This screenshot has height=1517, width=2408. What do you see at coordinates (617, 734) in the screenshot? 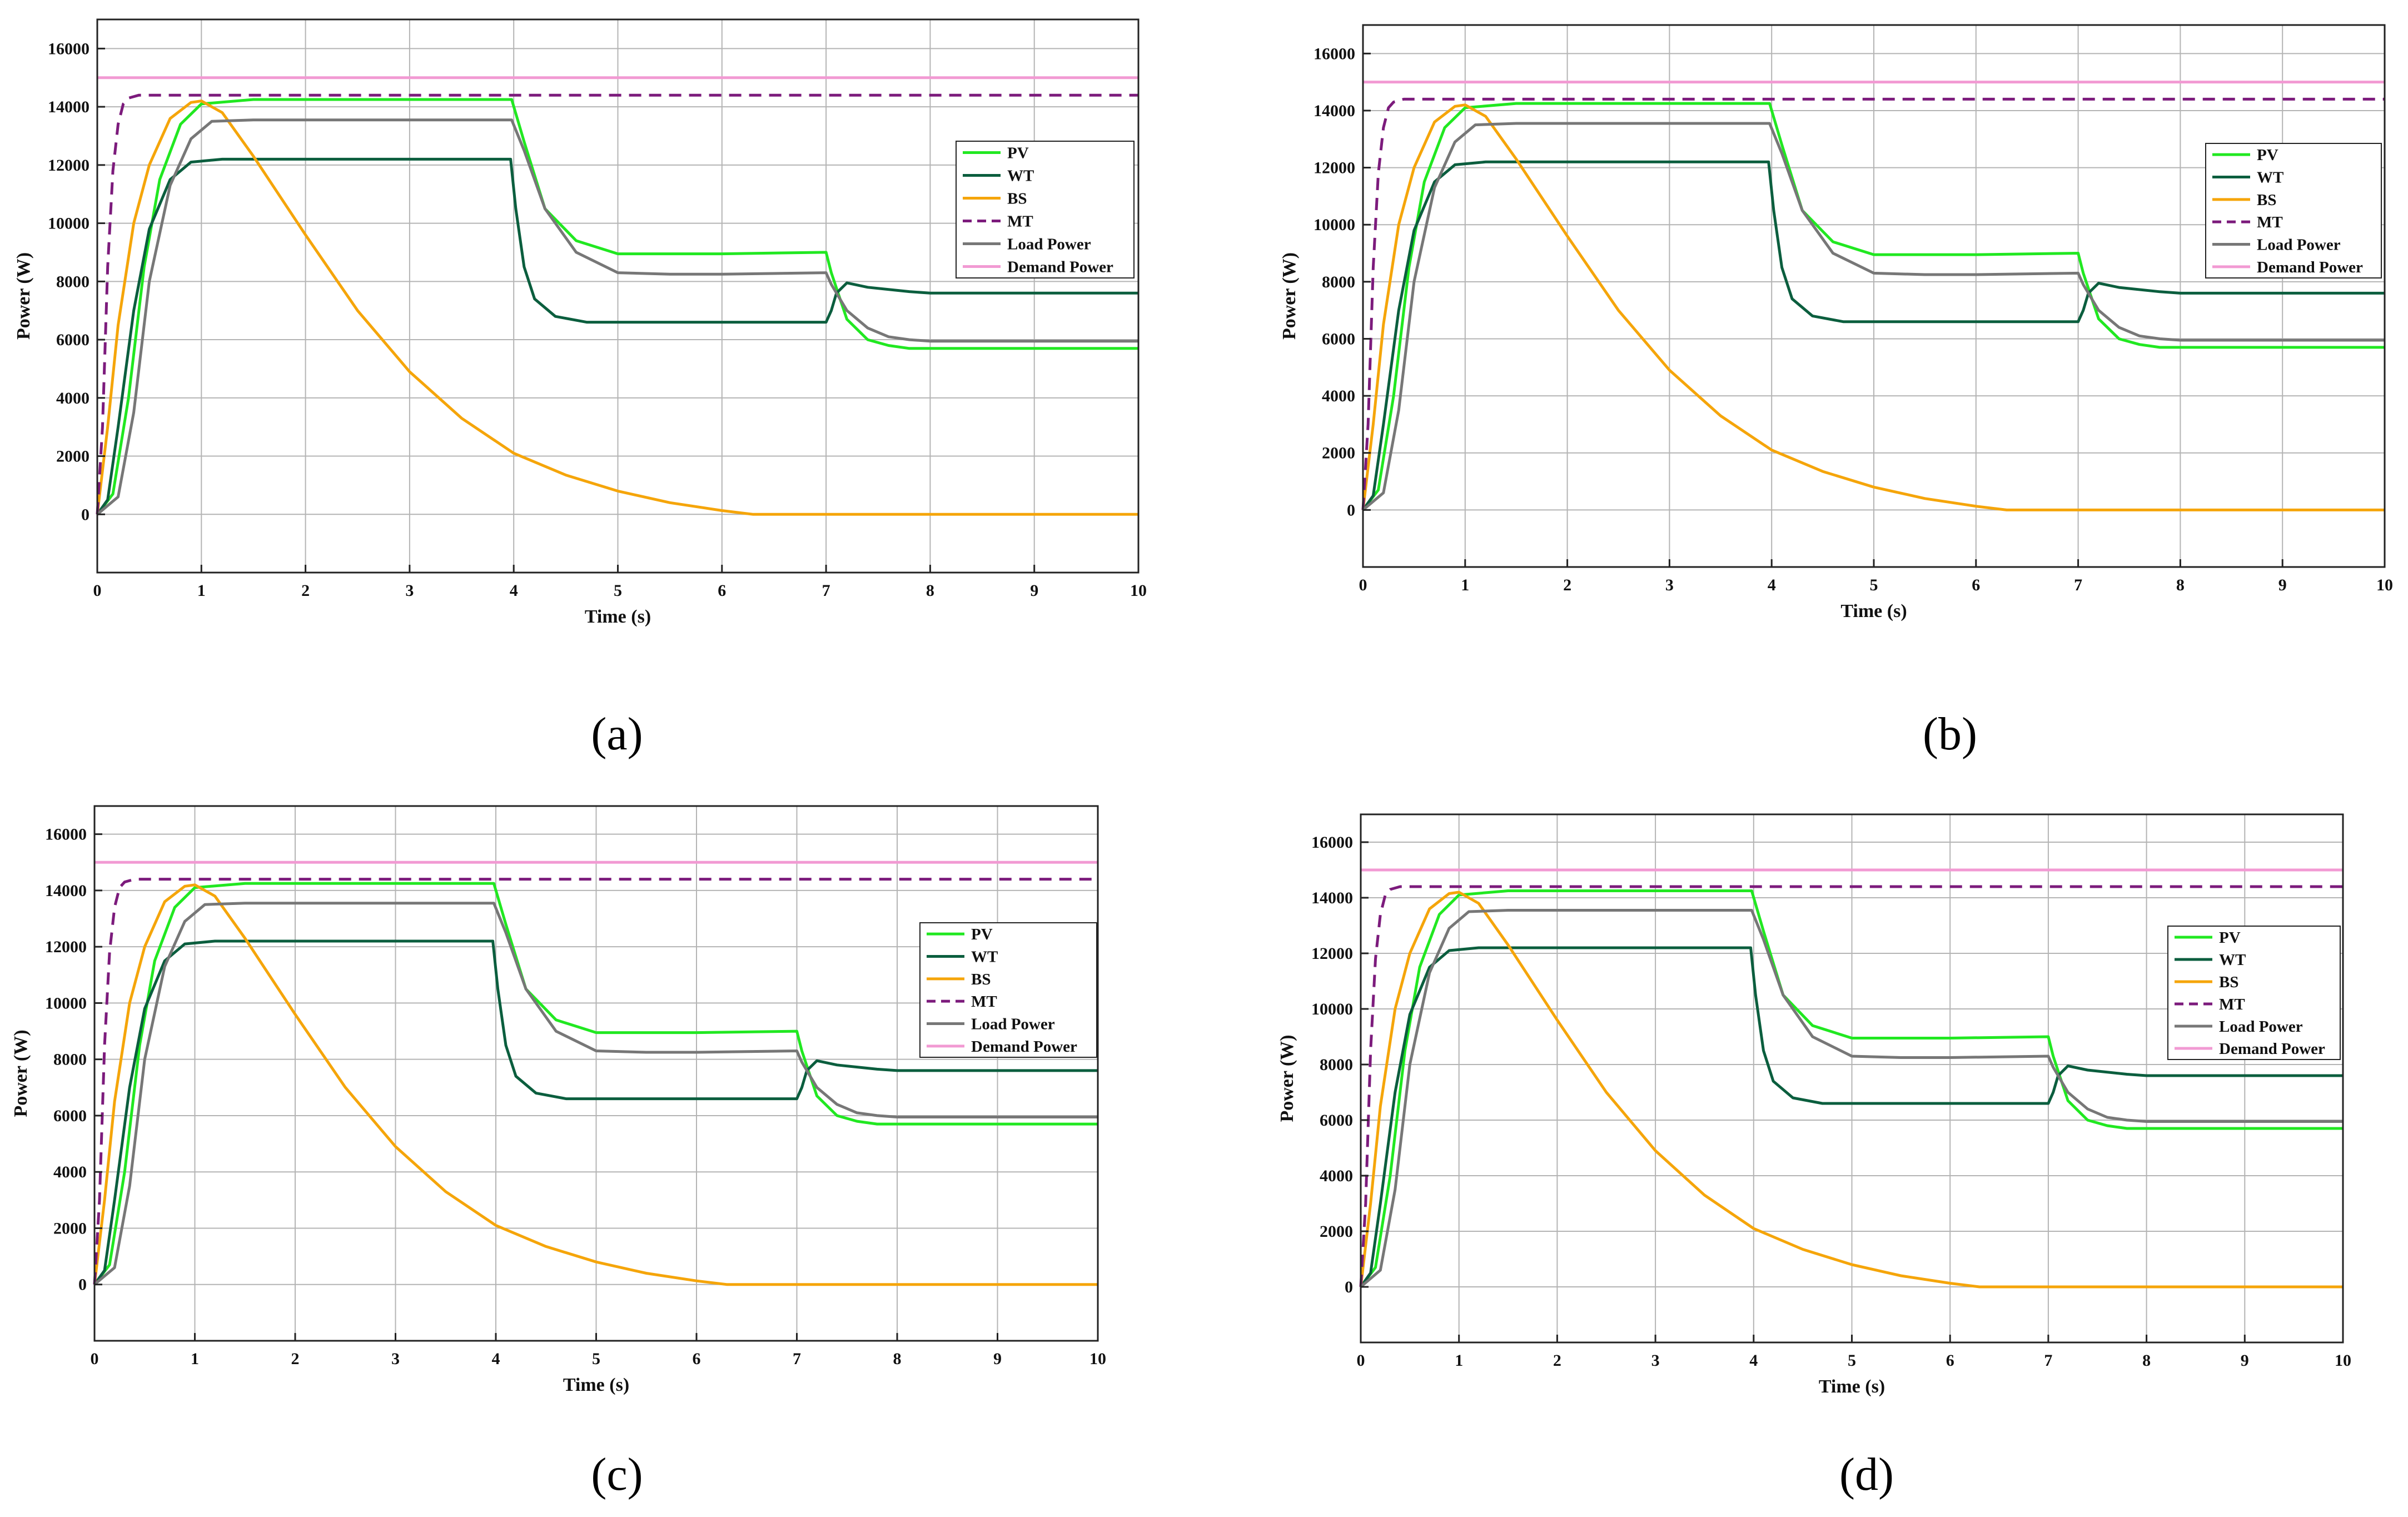
I see `caption-a: (a)` at bounding box center [617, 734].